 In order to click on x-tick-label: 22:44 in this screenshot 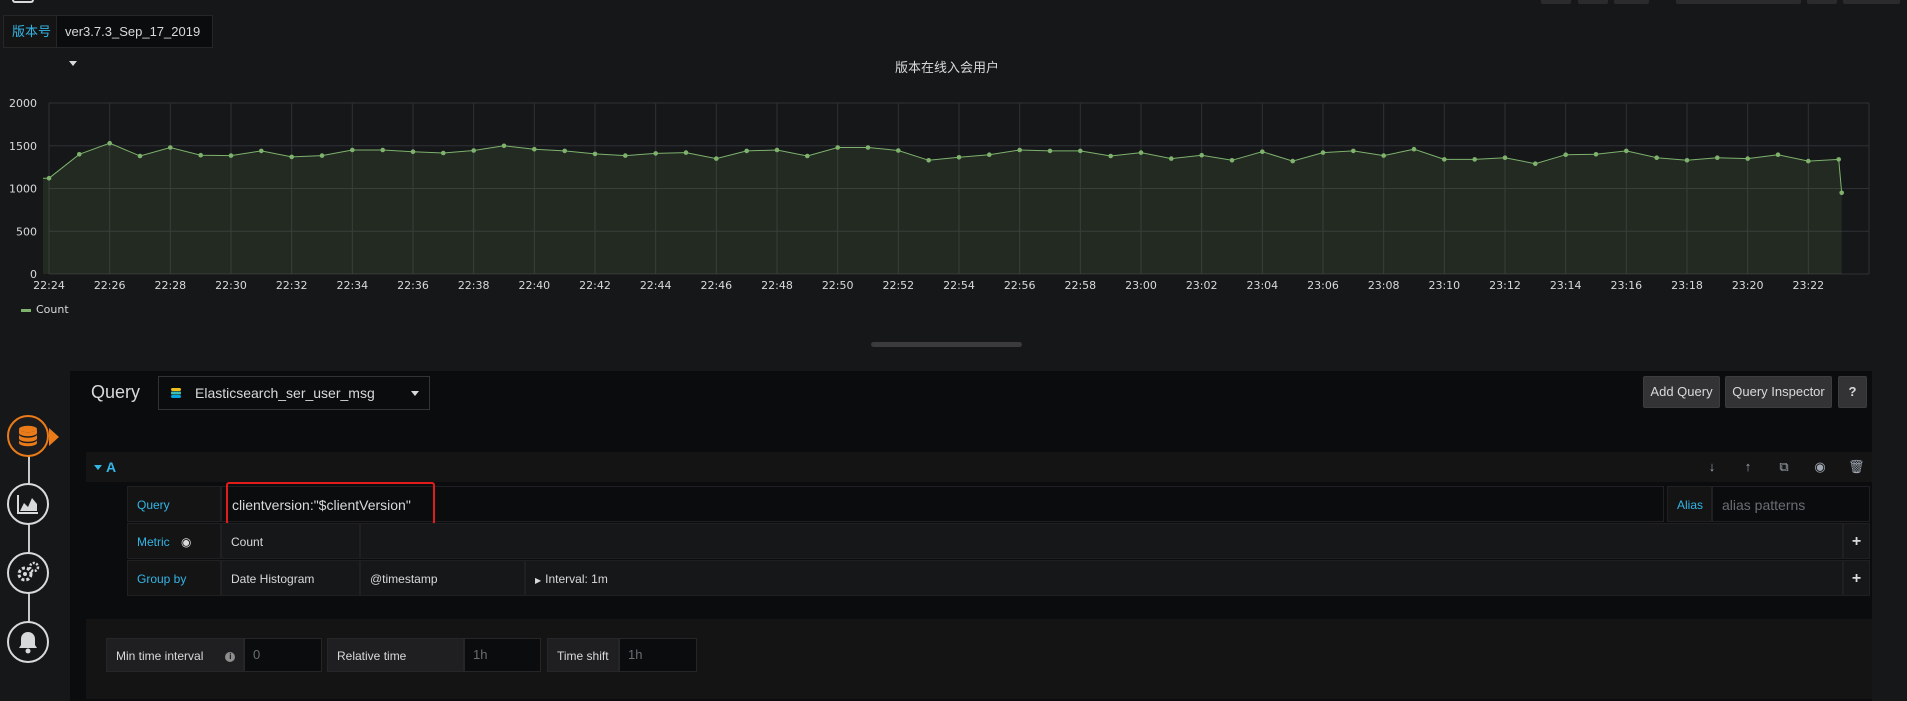, I will do `click(656, 285)`.